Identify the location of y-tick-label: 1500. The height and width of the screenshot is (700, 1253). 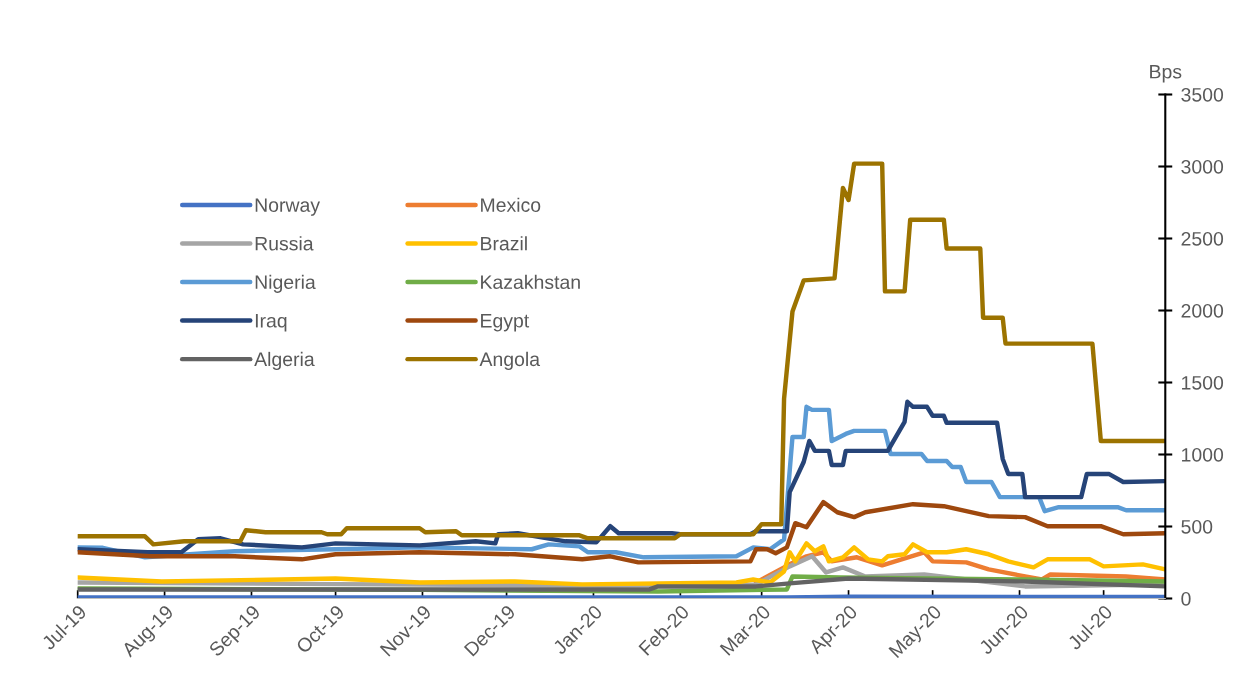
(1203, 382).